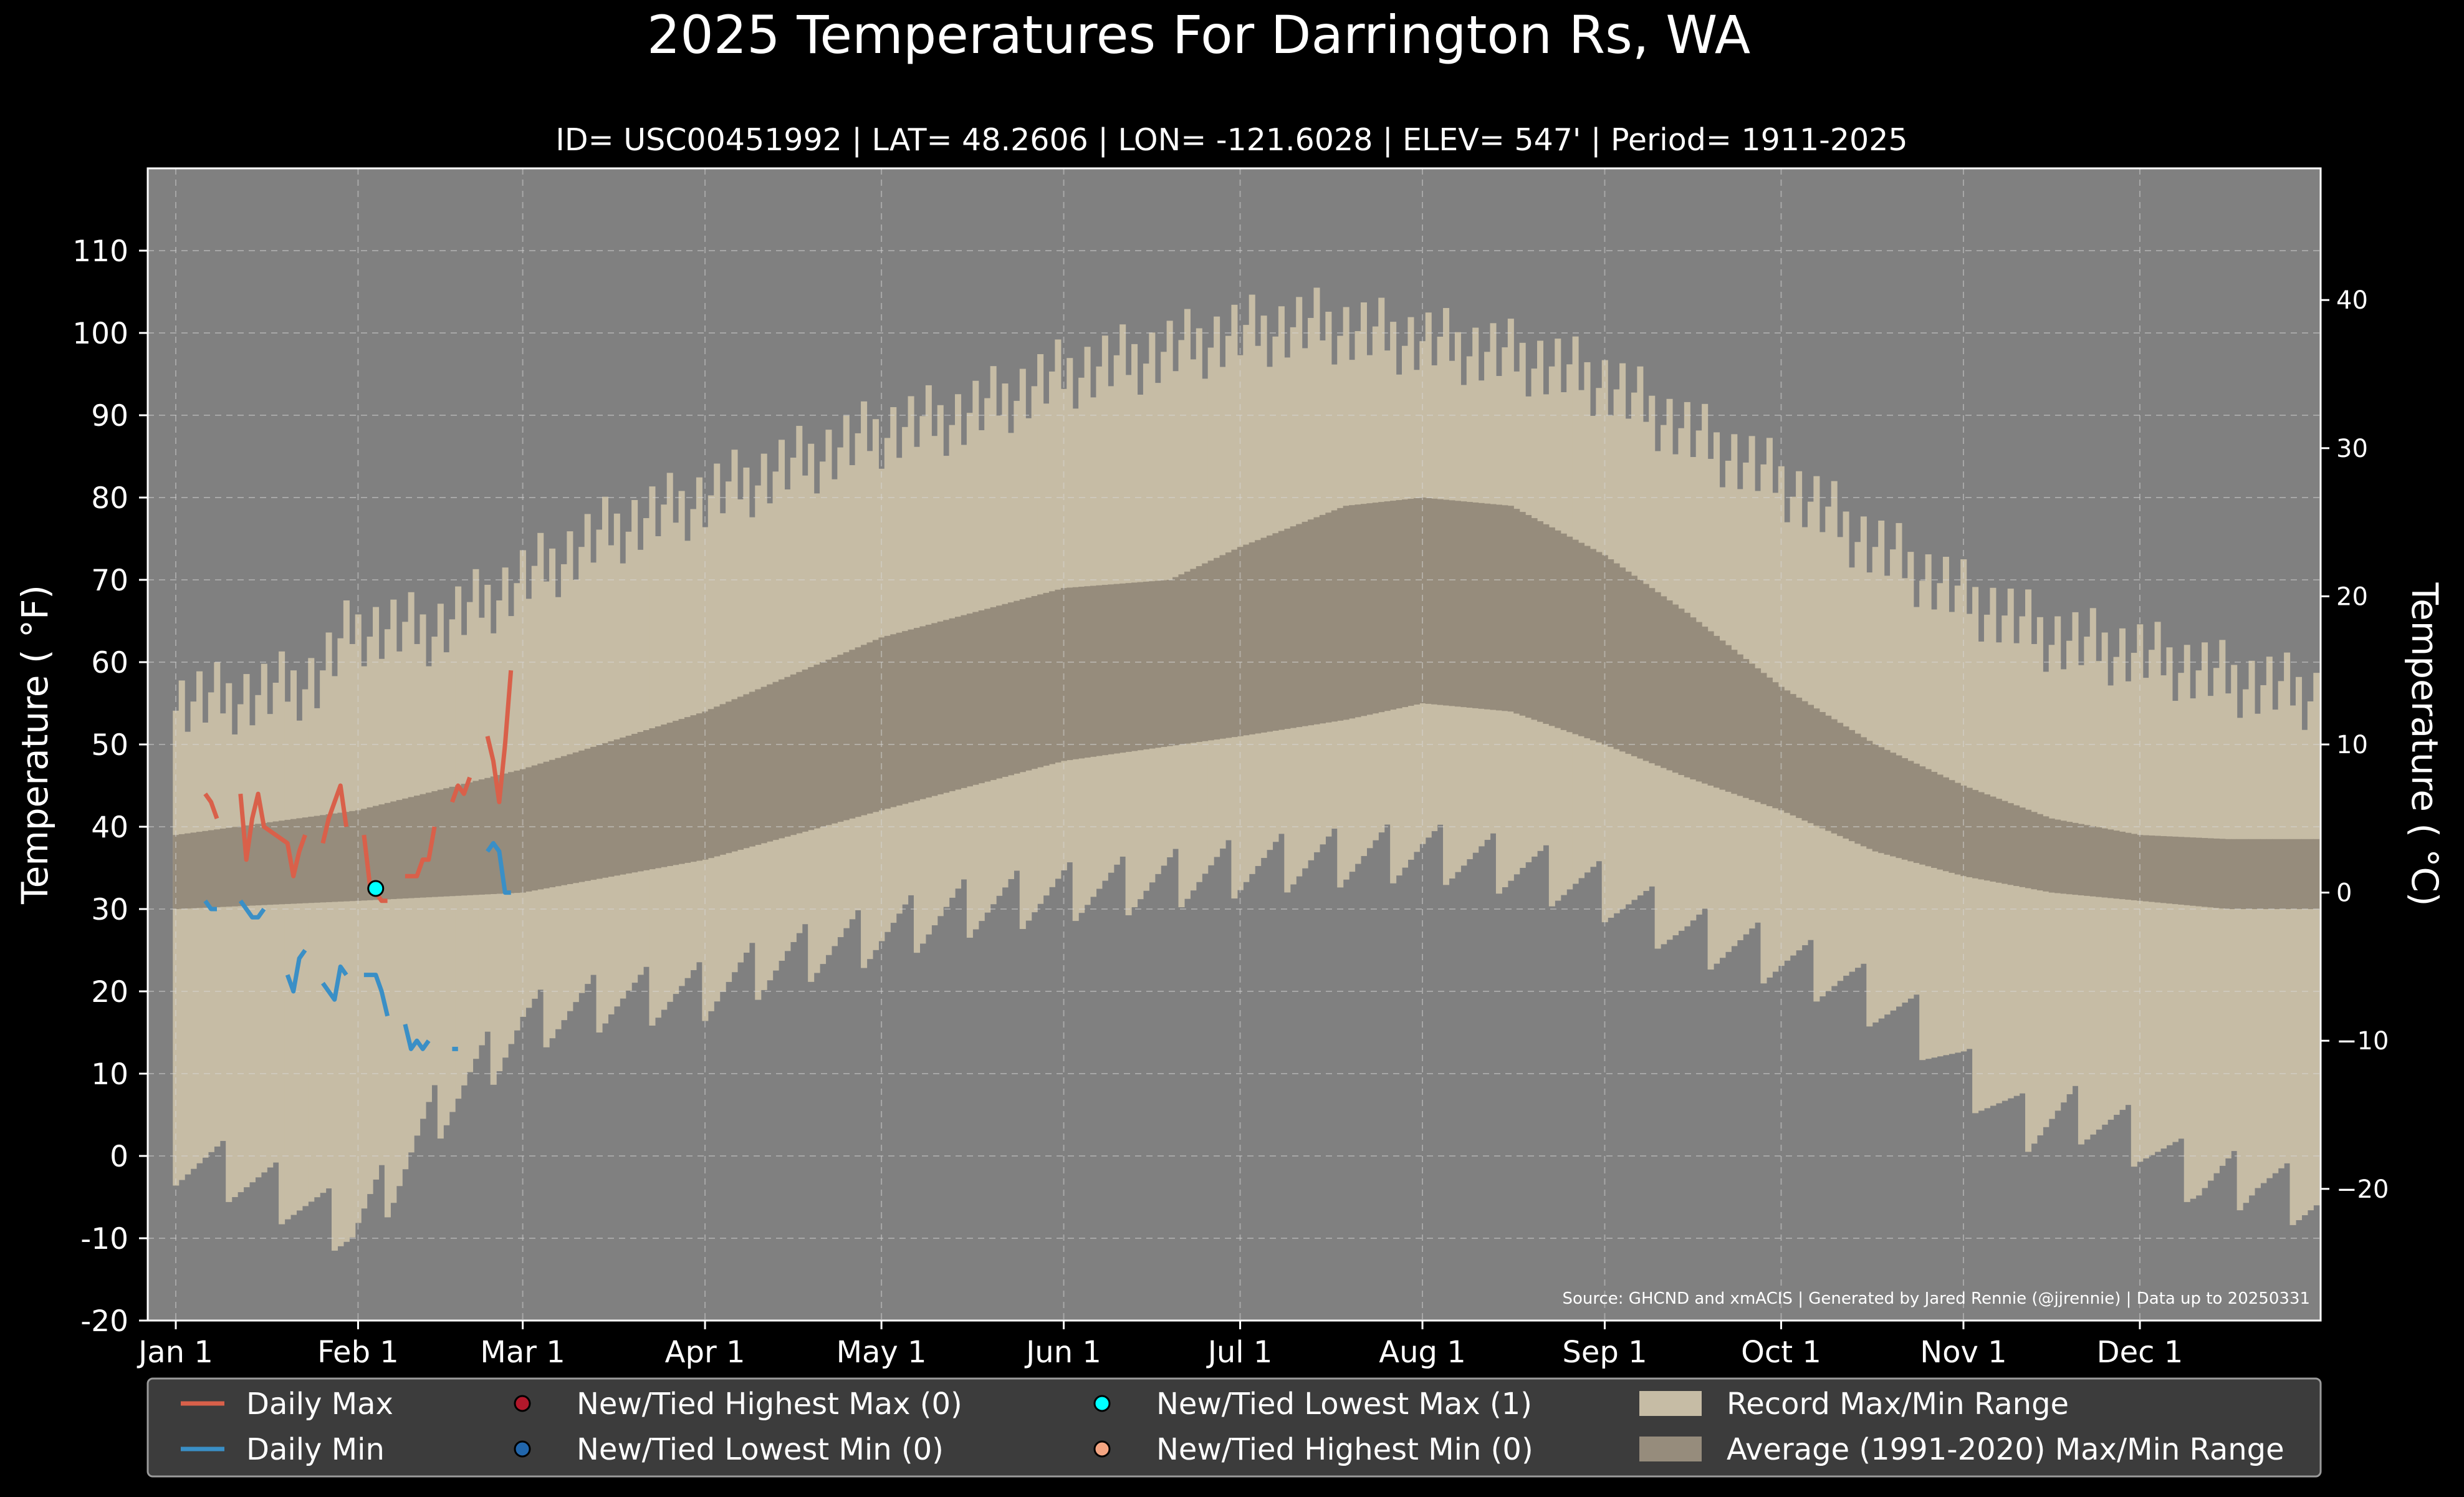 The width and height of the screenshot is (2464, 1497). What do you see at coordinates (1062, 1352) in the screenshot?
I see `x-tick-label: Jun 1` at bounding box center [1062, 1352].